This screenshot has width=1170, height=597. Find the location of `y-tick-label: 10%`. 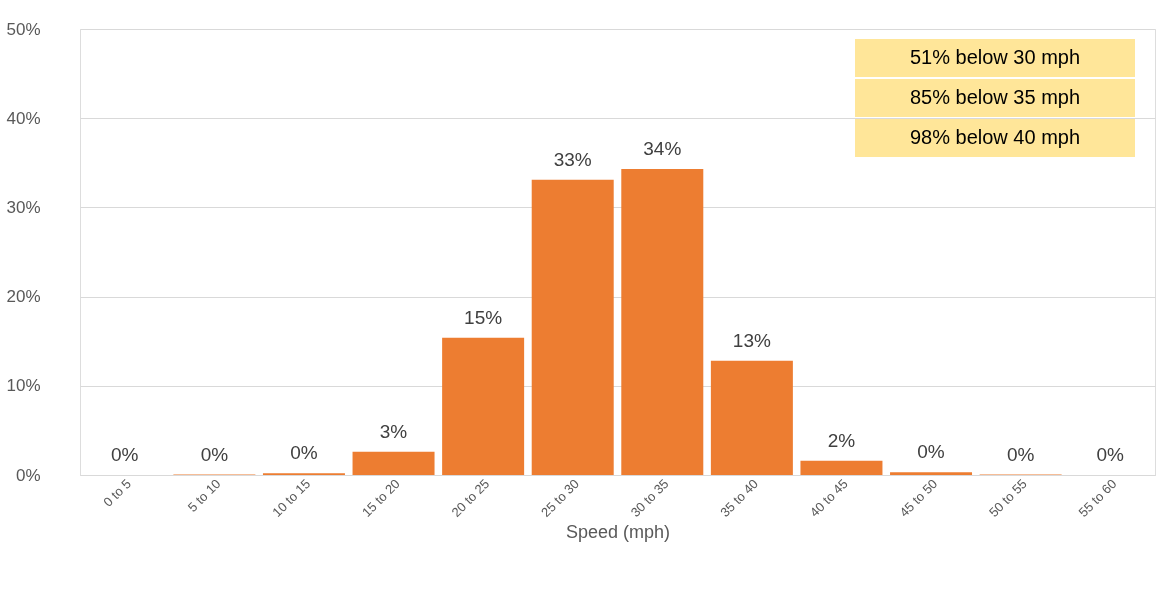

y-tick-label: 10% is located at coordinates (23, 386).